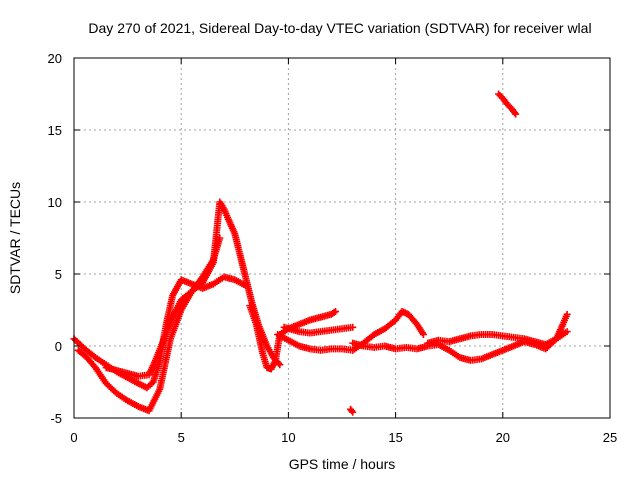 The image size is (640, 480). I want to click on y-tick-label: 0, so click(58, 346).